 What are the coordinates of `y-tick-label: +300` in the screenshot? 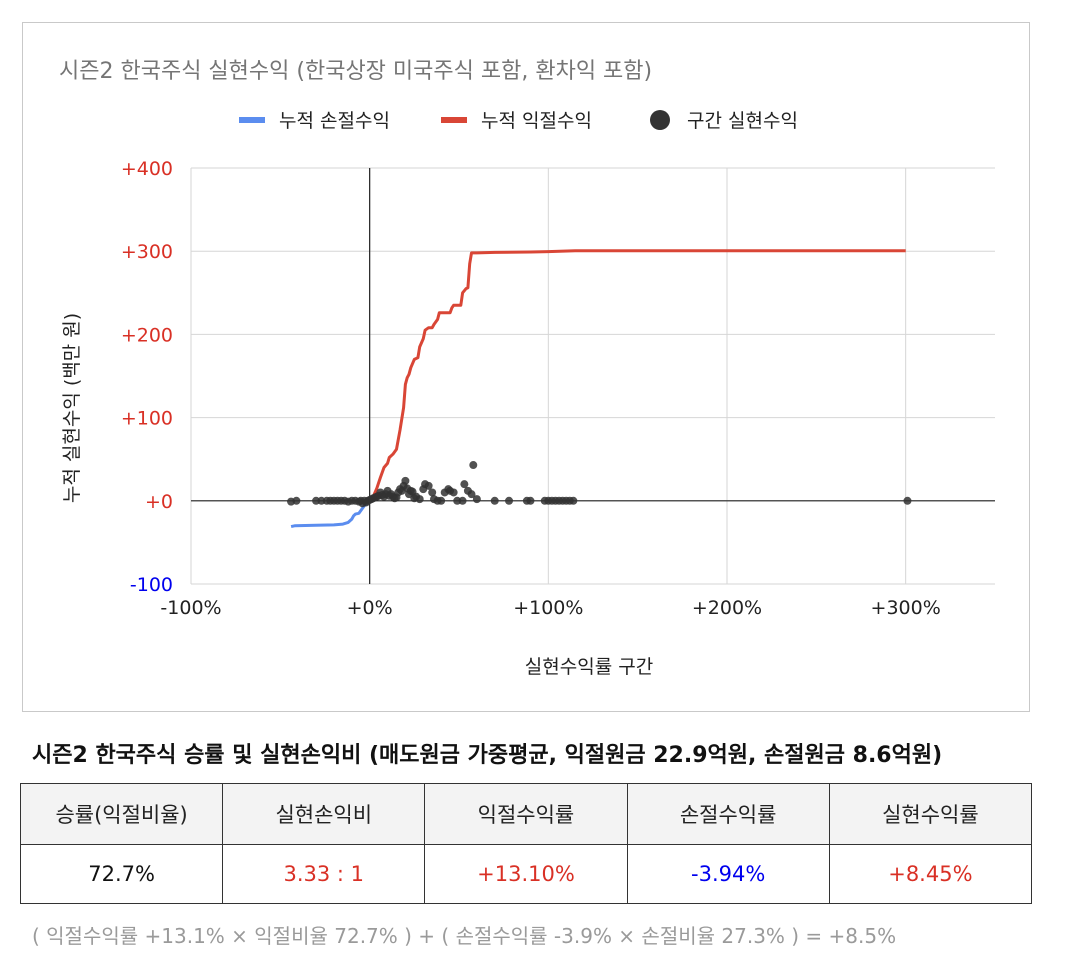 It's located at (147, 252).